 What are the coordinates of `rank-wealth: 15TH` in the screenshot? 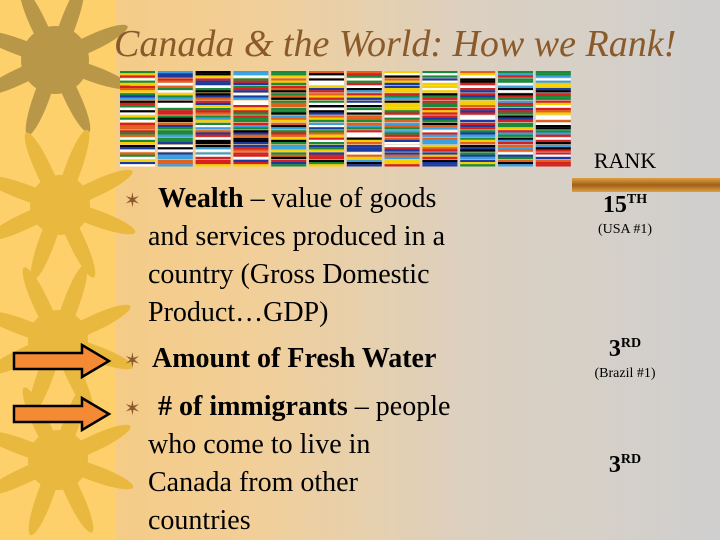 It's located at (625, 205).